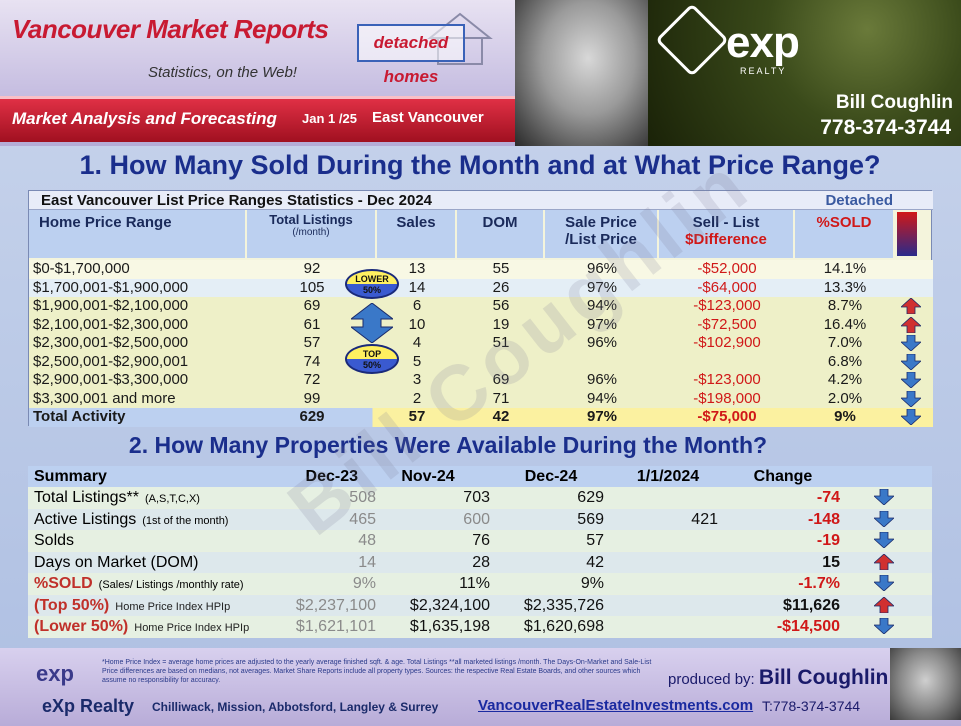 Image resolution: width=961 pixels, height=726 pixels. Describe the element at coordinates (55, 673) in the screenshot. I see `footer-logo: exp` at that location.